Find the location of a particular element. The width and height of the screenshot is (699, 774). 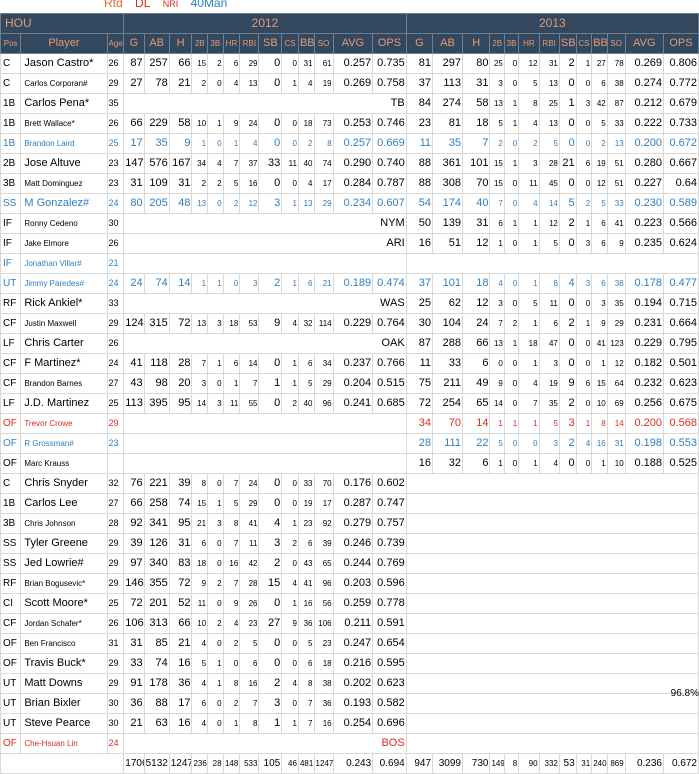

stat-2013: 0.623 is located at coordinates (680, 383).